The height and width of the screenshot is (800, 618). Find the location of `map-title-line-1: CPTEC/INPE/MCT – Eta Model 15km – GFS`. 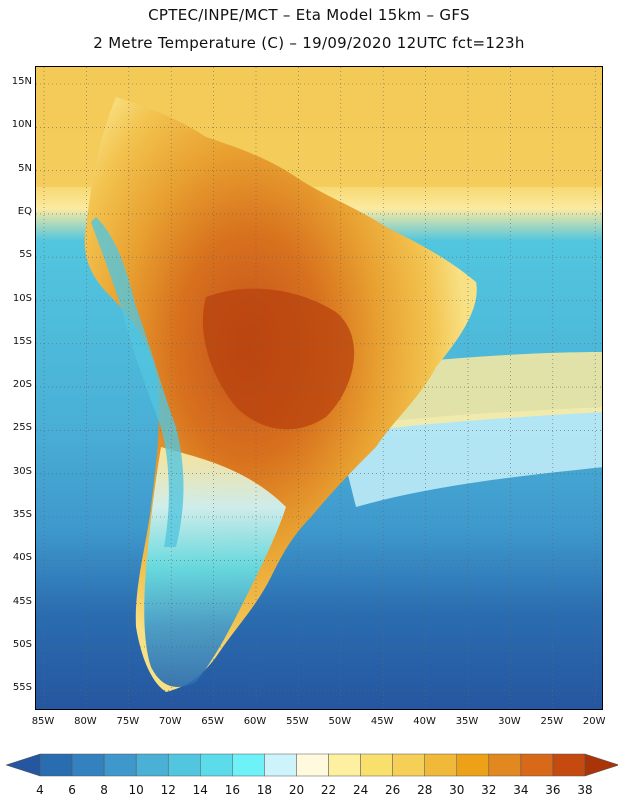

map-title-line-1: CPTEC/INPE/MCT – Eta Model 15km – GFS is located at coordinates (309, 15).